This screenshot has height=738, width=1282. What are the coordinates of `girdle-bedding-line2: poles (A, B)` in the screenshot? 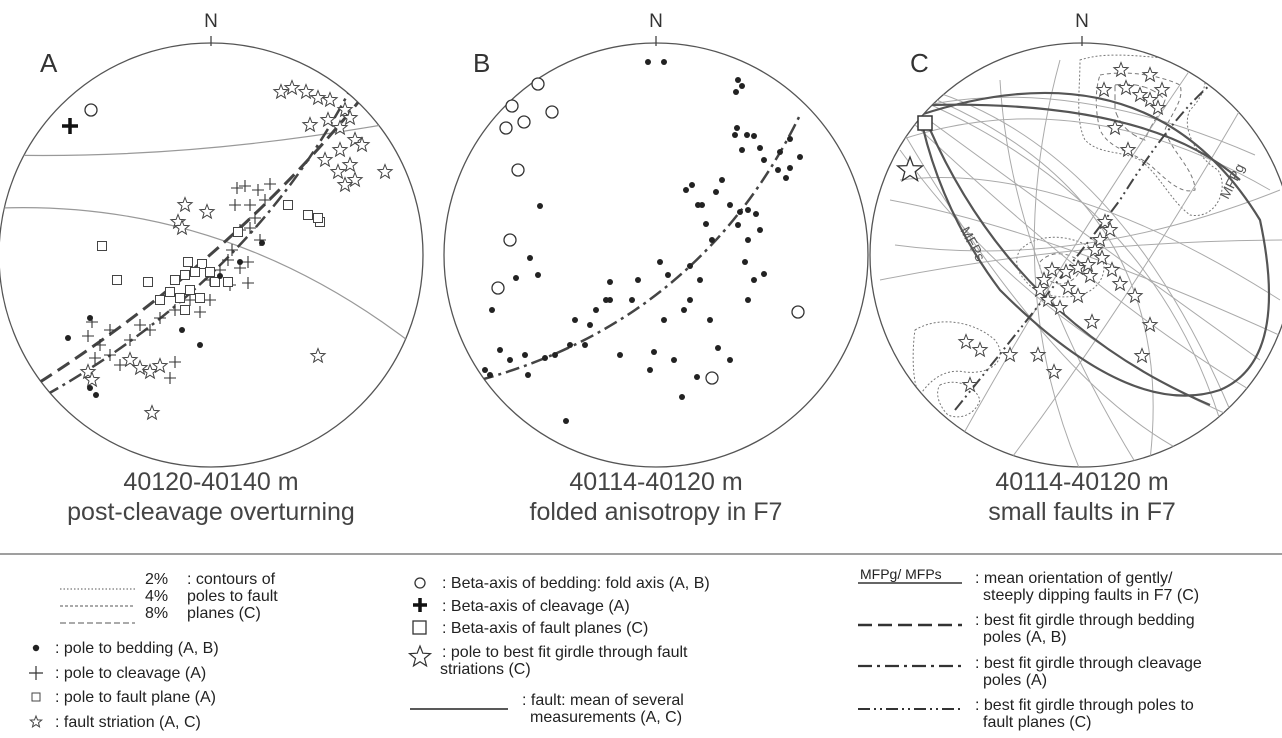 It's located at (1025, 637).